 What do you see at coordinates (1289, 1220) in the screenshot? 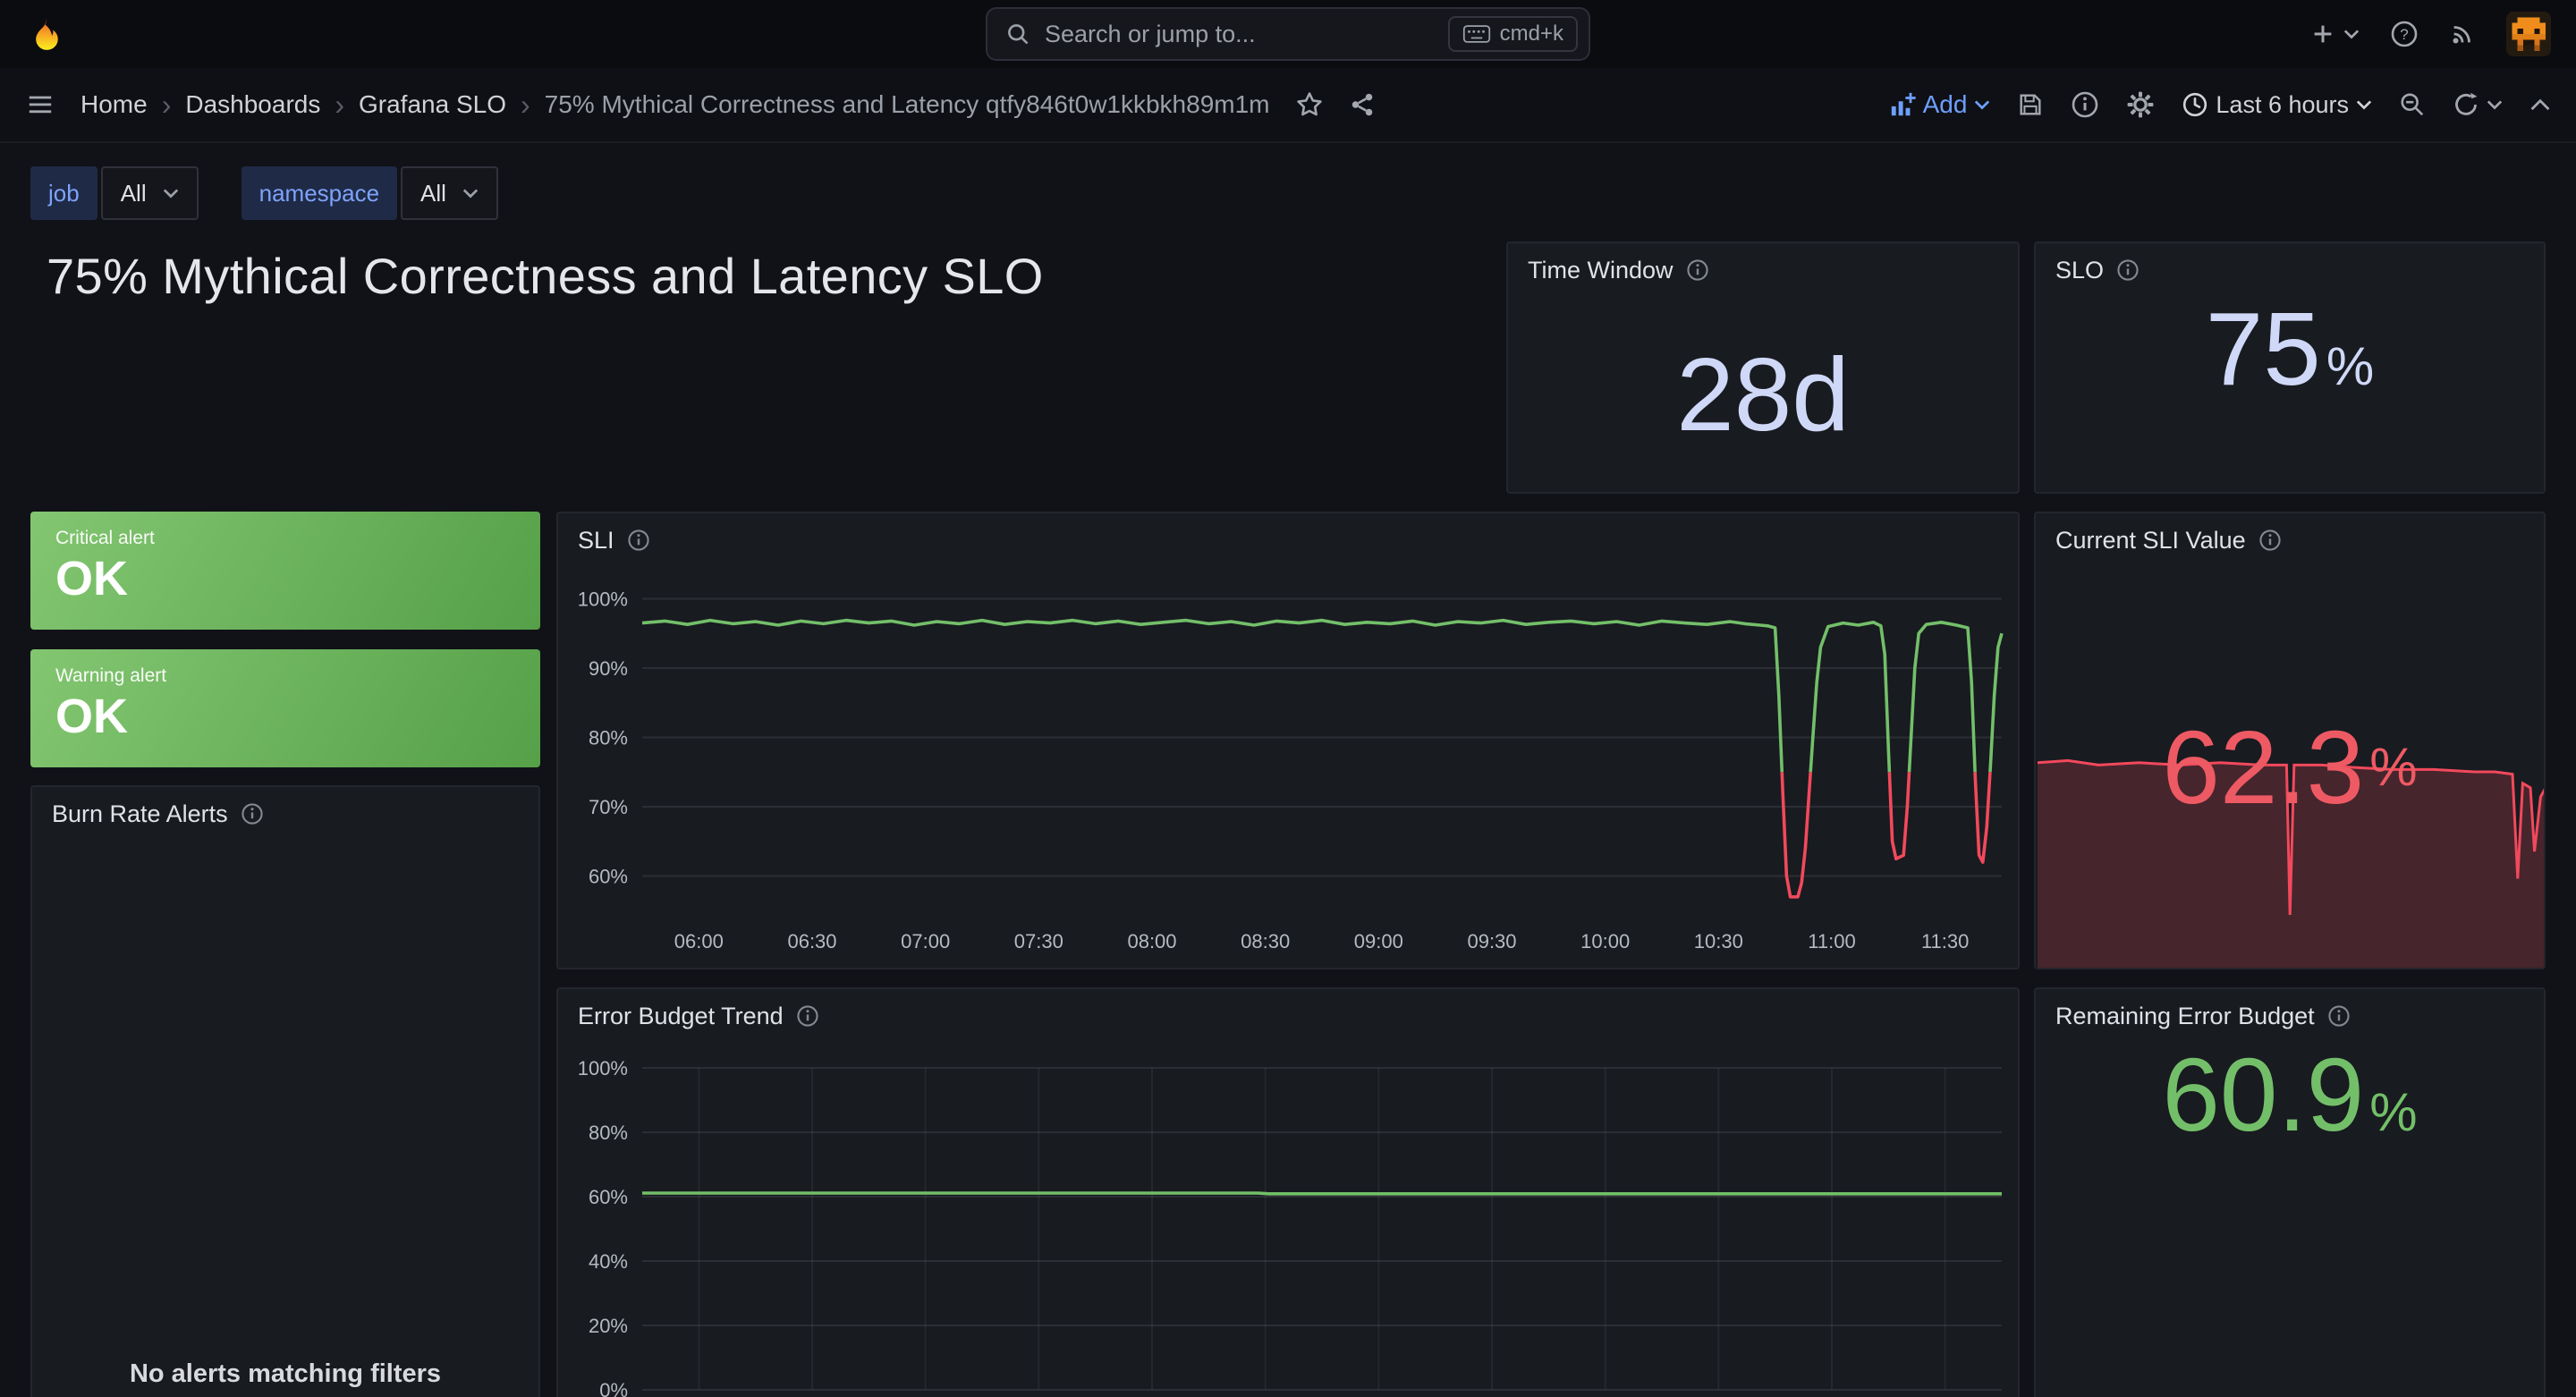
I see `error-budget-trend-chart: 0% 20% 40% 60% 80% 100%` at bounding box center [1289, 1220].